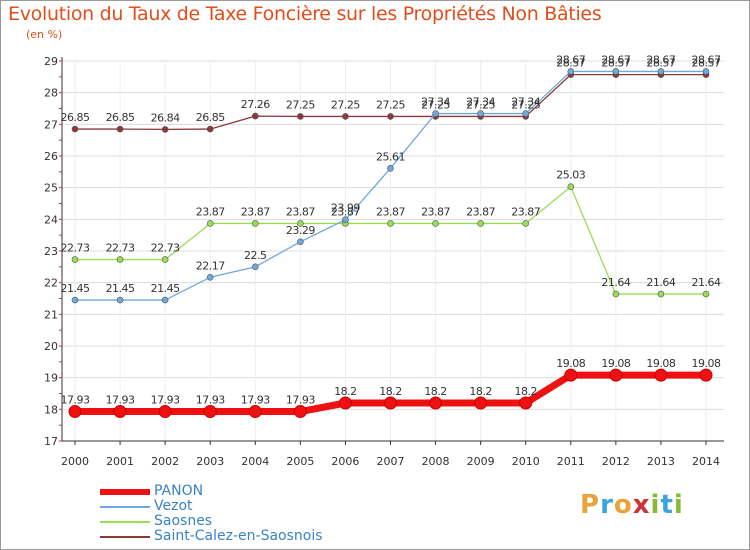 The image size is (750, 550). I want to click on data-label: 25.61, so click(390, 156).